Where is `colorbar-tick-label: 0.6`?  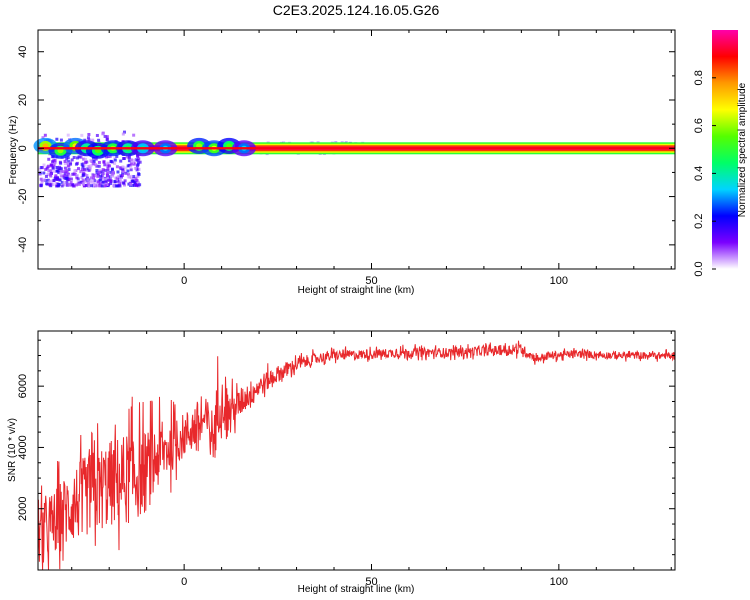 colorbar-tick-label: 0.6 is located at coordinates (699, 125).